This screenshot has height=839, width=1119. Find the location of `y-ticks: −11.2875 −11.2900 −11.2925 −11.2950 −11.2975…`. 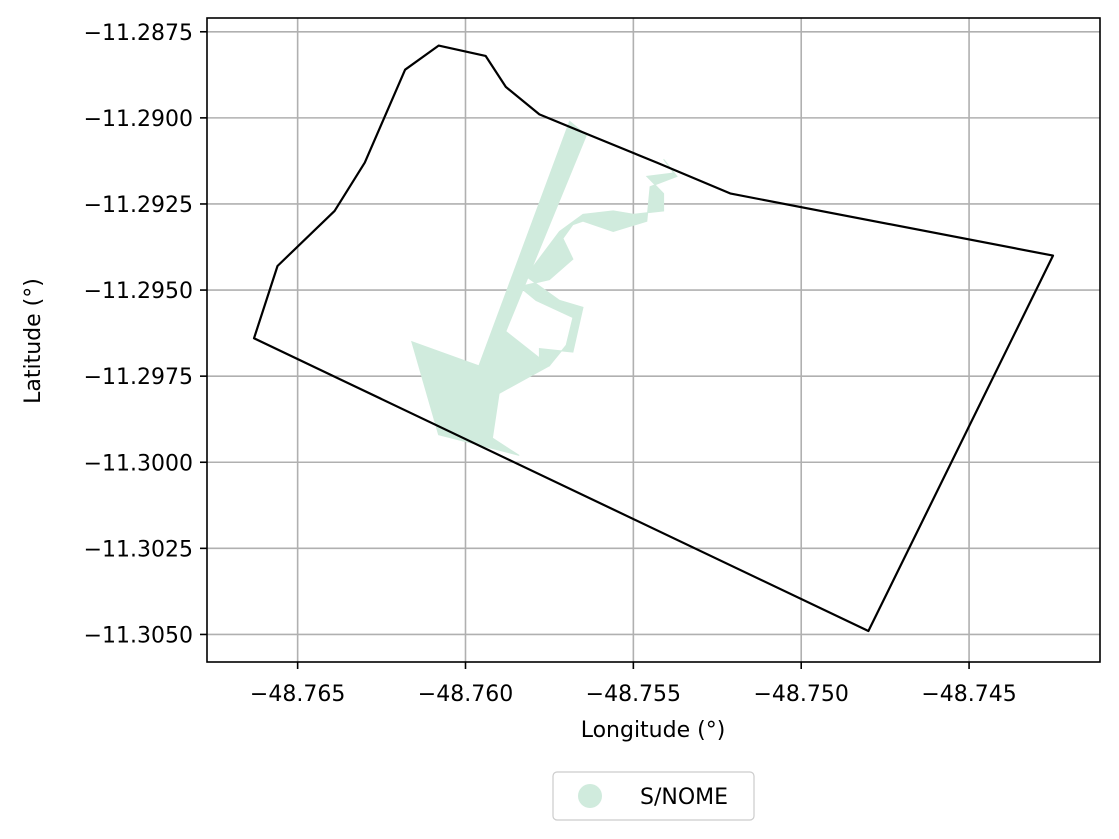

y-ticks: −11.2875 −11.2900 −11.2925 −11.2950 −11.2975… is located at coordinates (145, 334).